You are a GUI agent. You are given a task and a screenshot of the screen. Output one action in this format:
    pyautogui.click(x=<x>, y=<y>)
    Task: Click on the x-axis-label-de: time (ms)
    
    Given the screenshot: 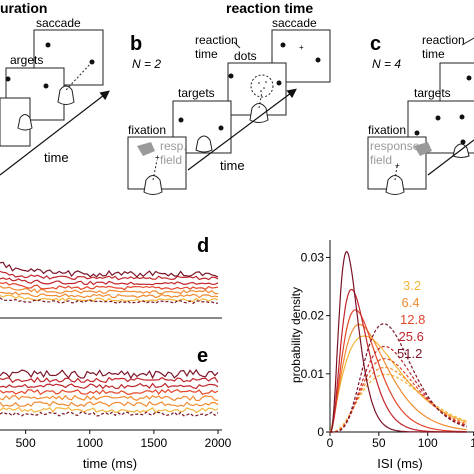 What is the action you would take?
    pyautogui.click(x=110, y=463)
    